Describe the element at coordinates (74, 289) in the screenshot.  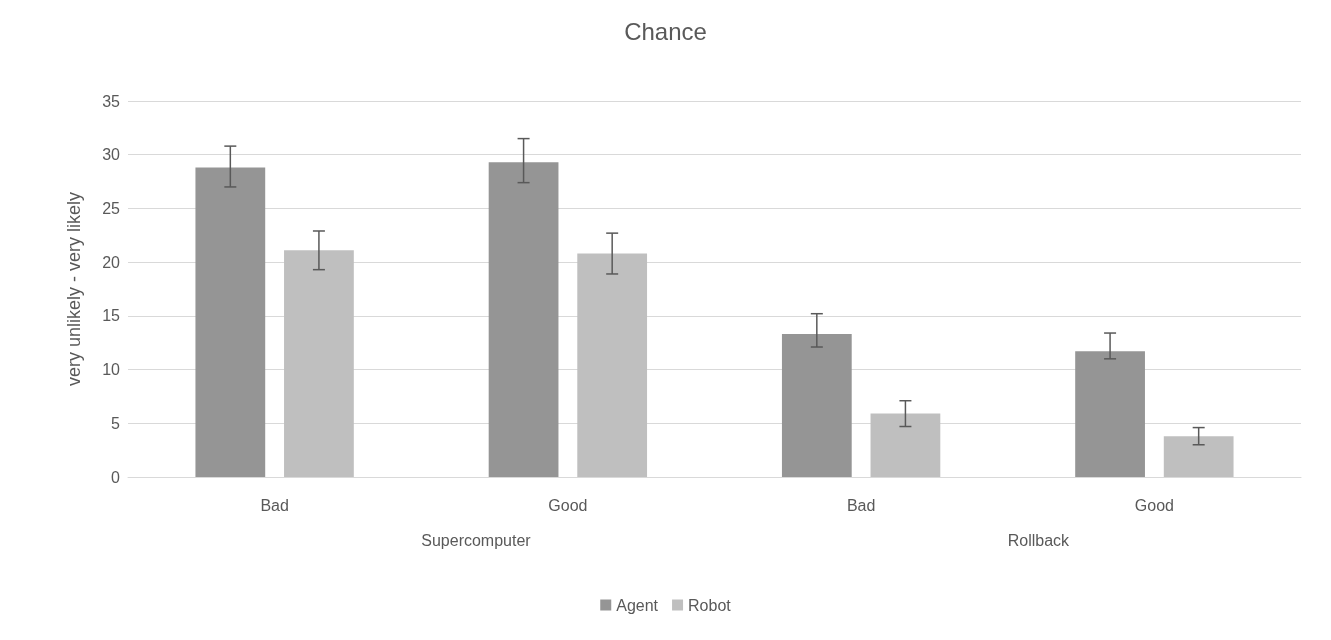
I see `y-axis-title: very unlikely - very likely` at that location.